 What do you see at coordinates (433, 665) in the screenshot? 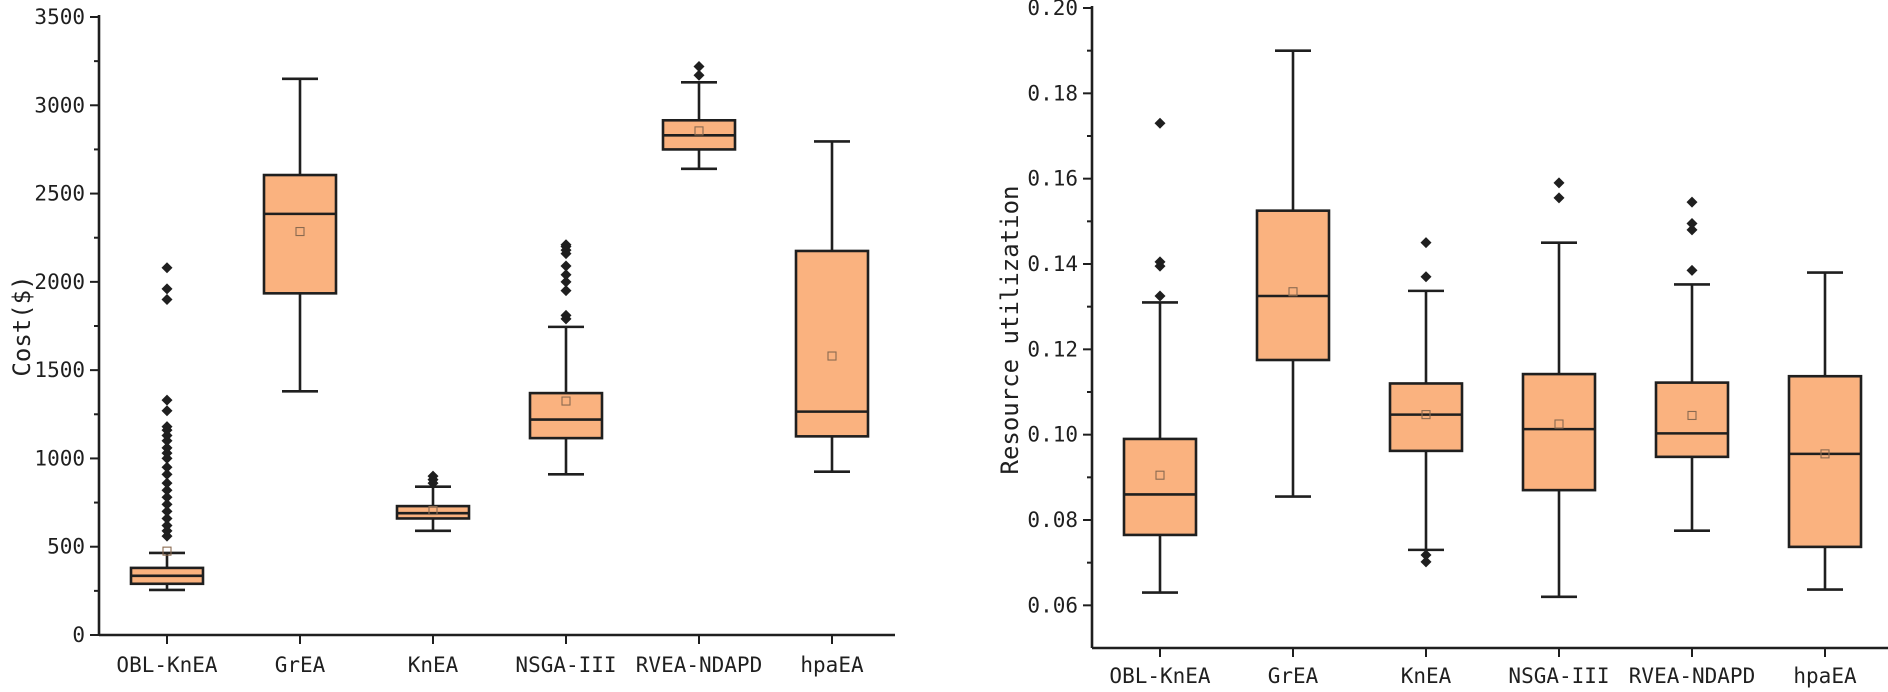
I see `cost-category-label: KnEA` at bounding box center [433, 665].